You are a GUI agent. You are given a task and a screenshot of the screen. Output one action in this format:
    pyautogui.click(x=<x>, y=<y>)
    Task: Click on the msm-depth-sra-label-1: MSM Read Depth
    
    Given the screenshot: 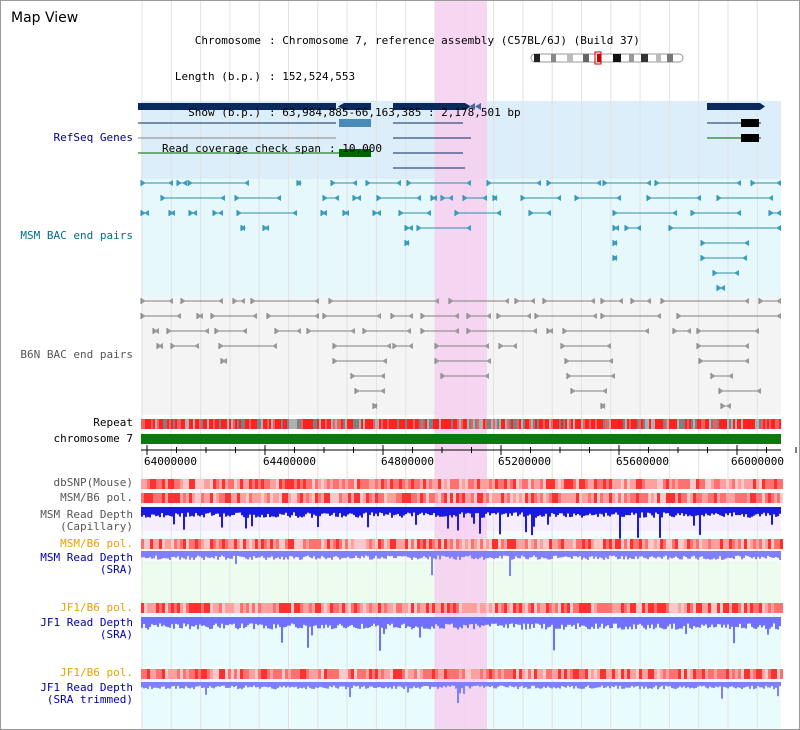 What is the action you would take?
    pyautogui.click(x=86, y=557)
    